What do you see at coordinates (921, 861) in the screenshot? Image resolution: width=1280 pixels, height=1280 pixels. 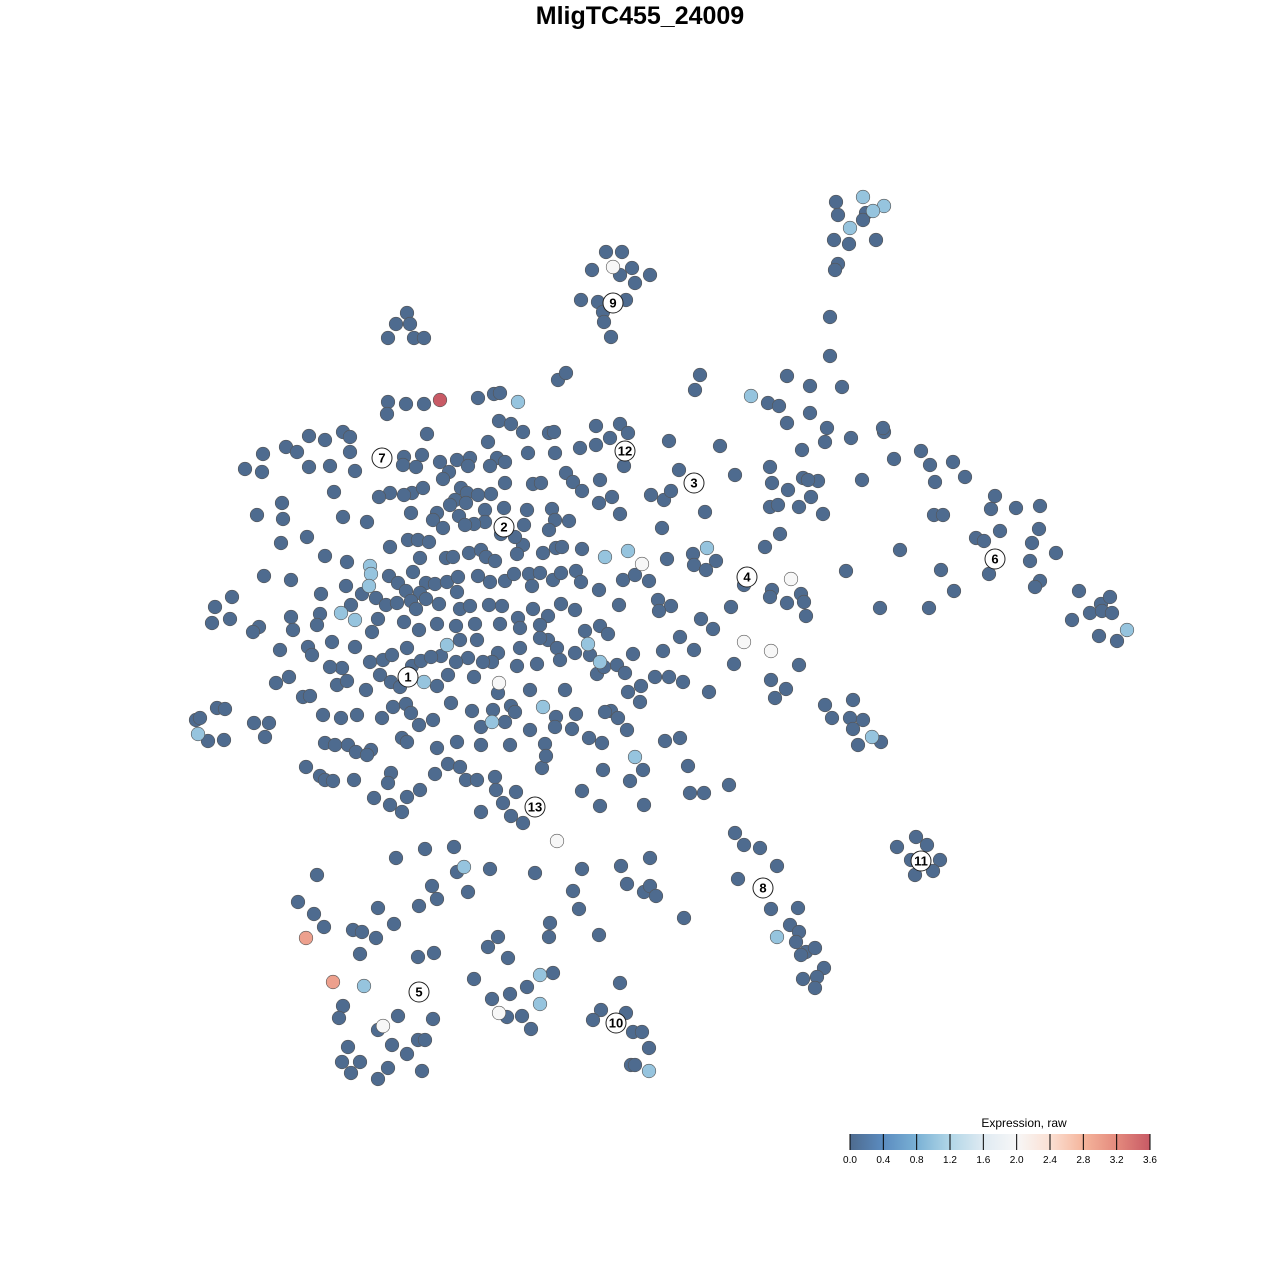 I see `cluster-label: 11` at bounding box center [921, 861].